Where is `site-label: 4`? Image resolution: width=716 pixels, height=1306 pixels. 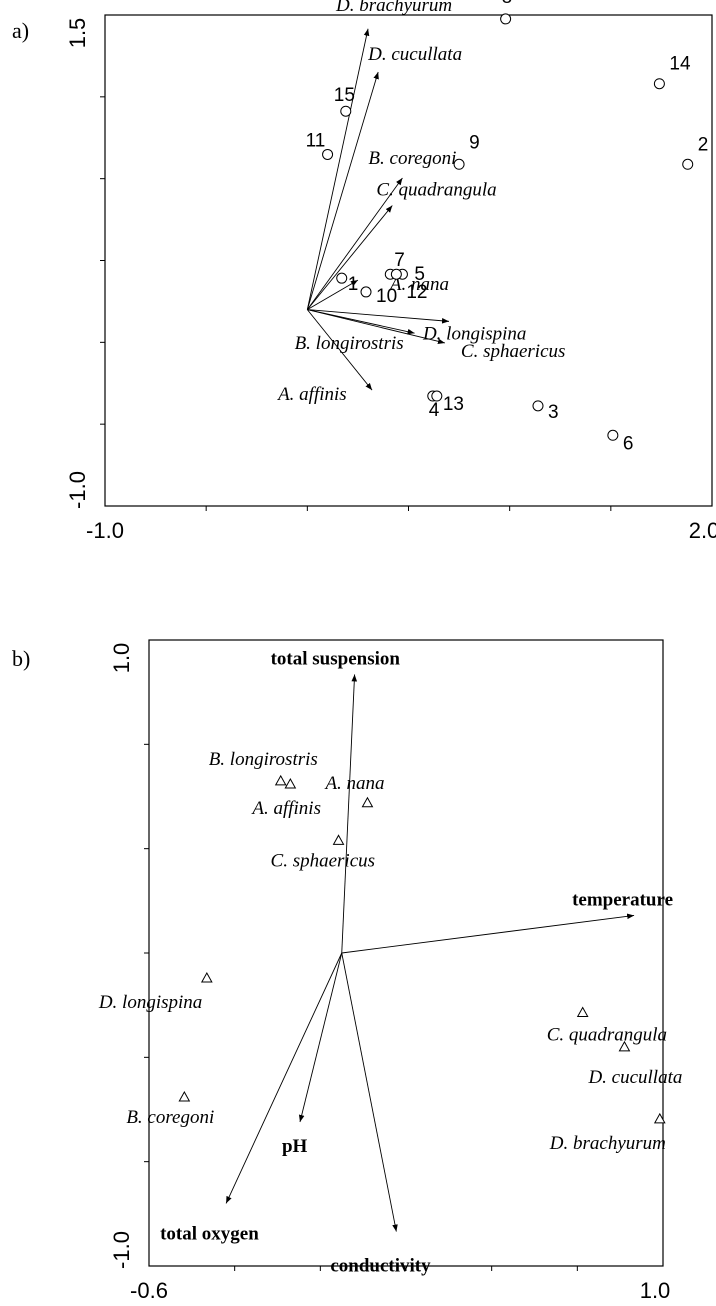 site-label: 4 is located at coordinates (434, 410).